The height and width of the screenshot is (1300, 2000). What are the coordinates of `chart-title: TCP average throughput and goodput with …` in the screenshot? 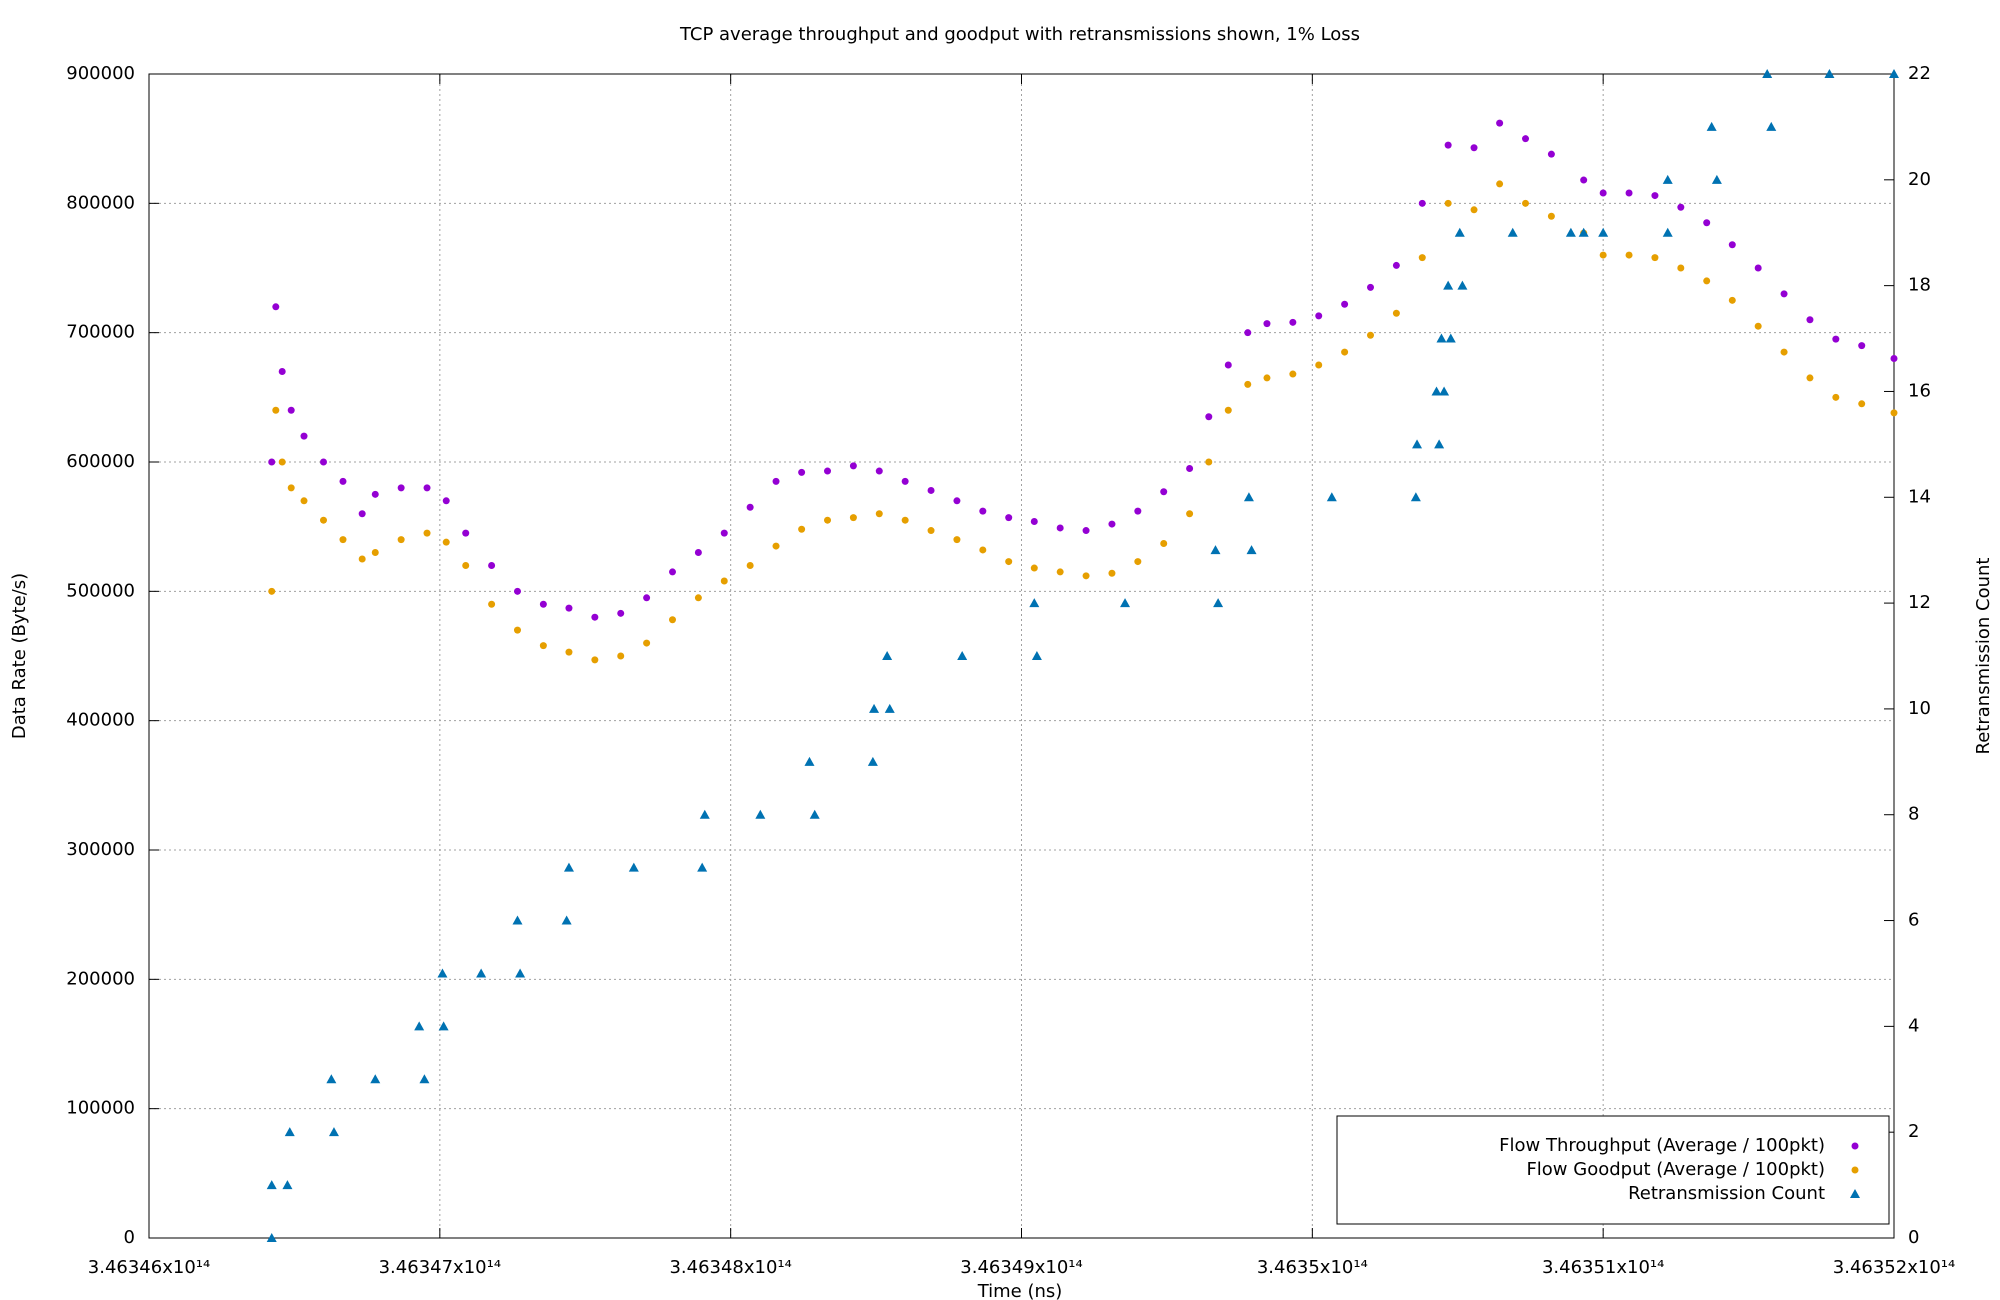 It's located at (1019, 34).